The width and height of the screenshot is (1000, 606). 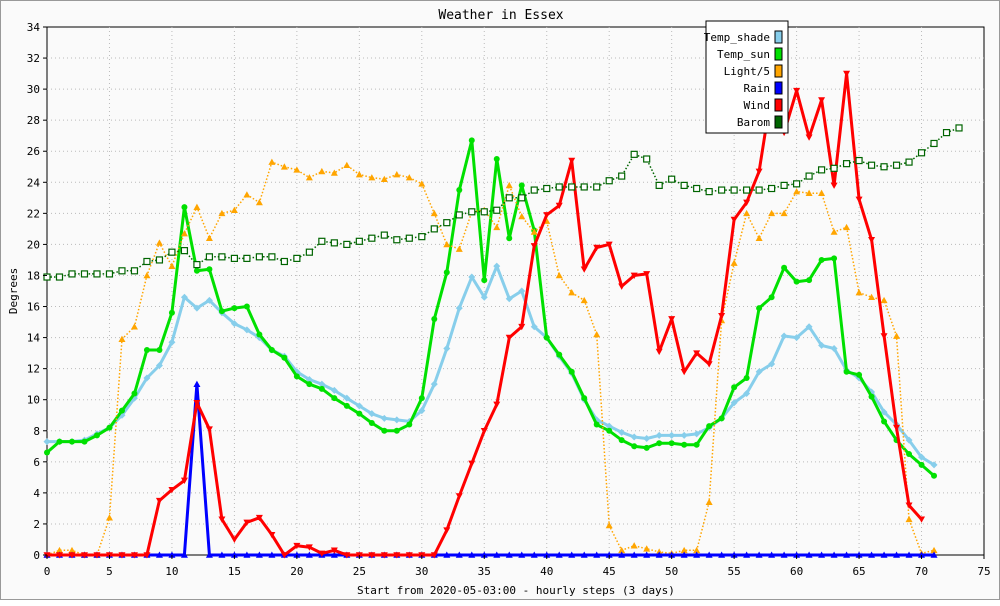 I want to click on x-tick-label: 5, so click(x=109, y=571).